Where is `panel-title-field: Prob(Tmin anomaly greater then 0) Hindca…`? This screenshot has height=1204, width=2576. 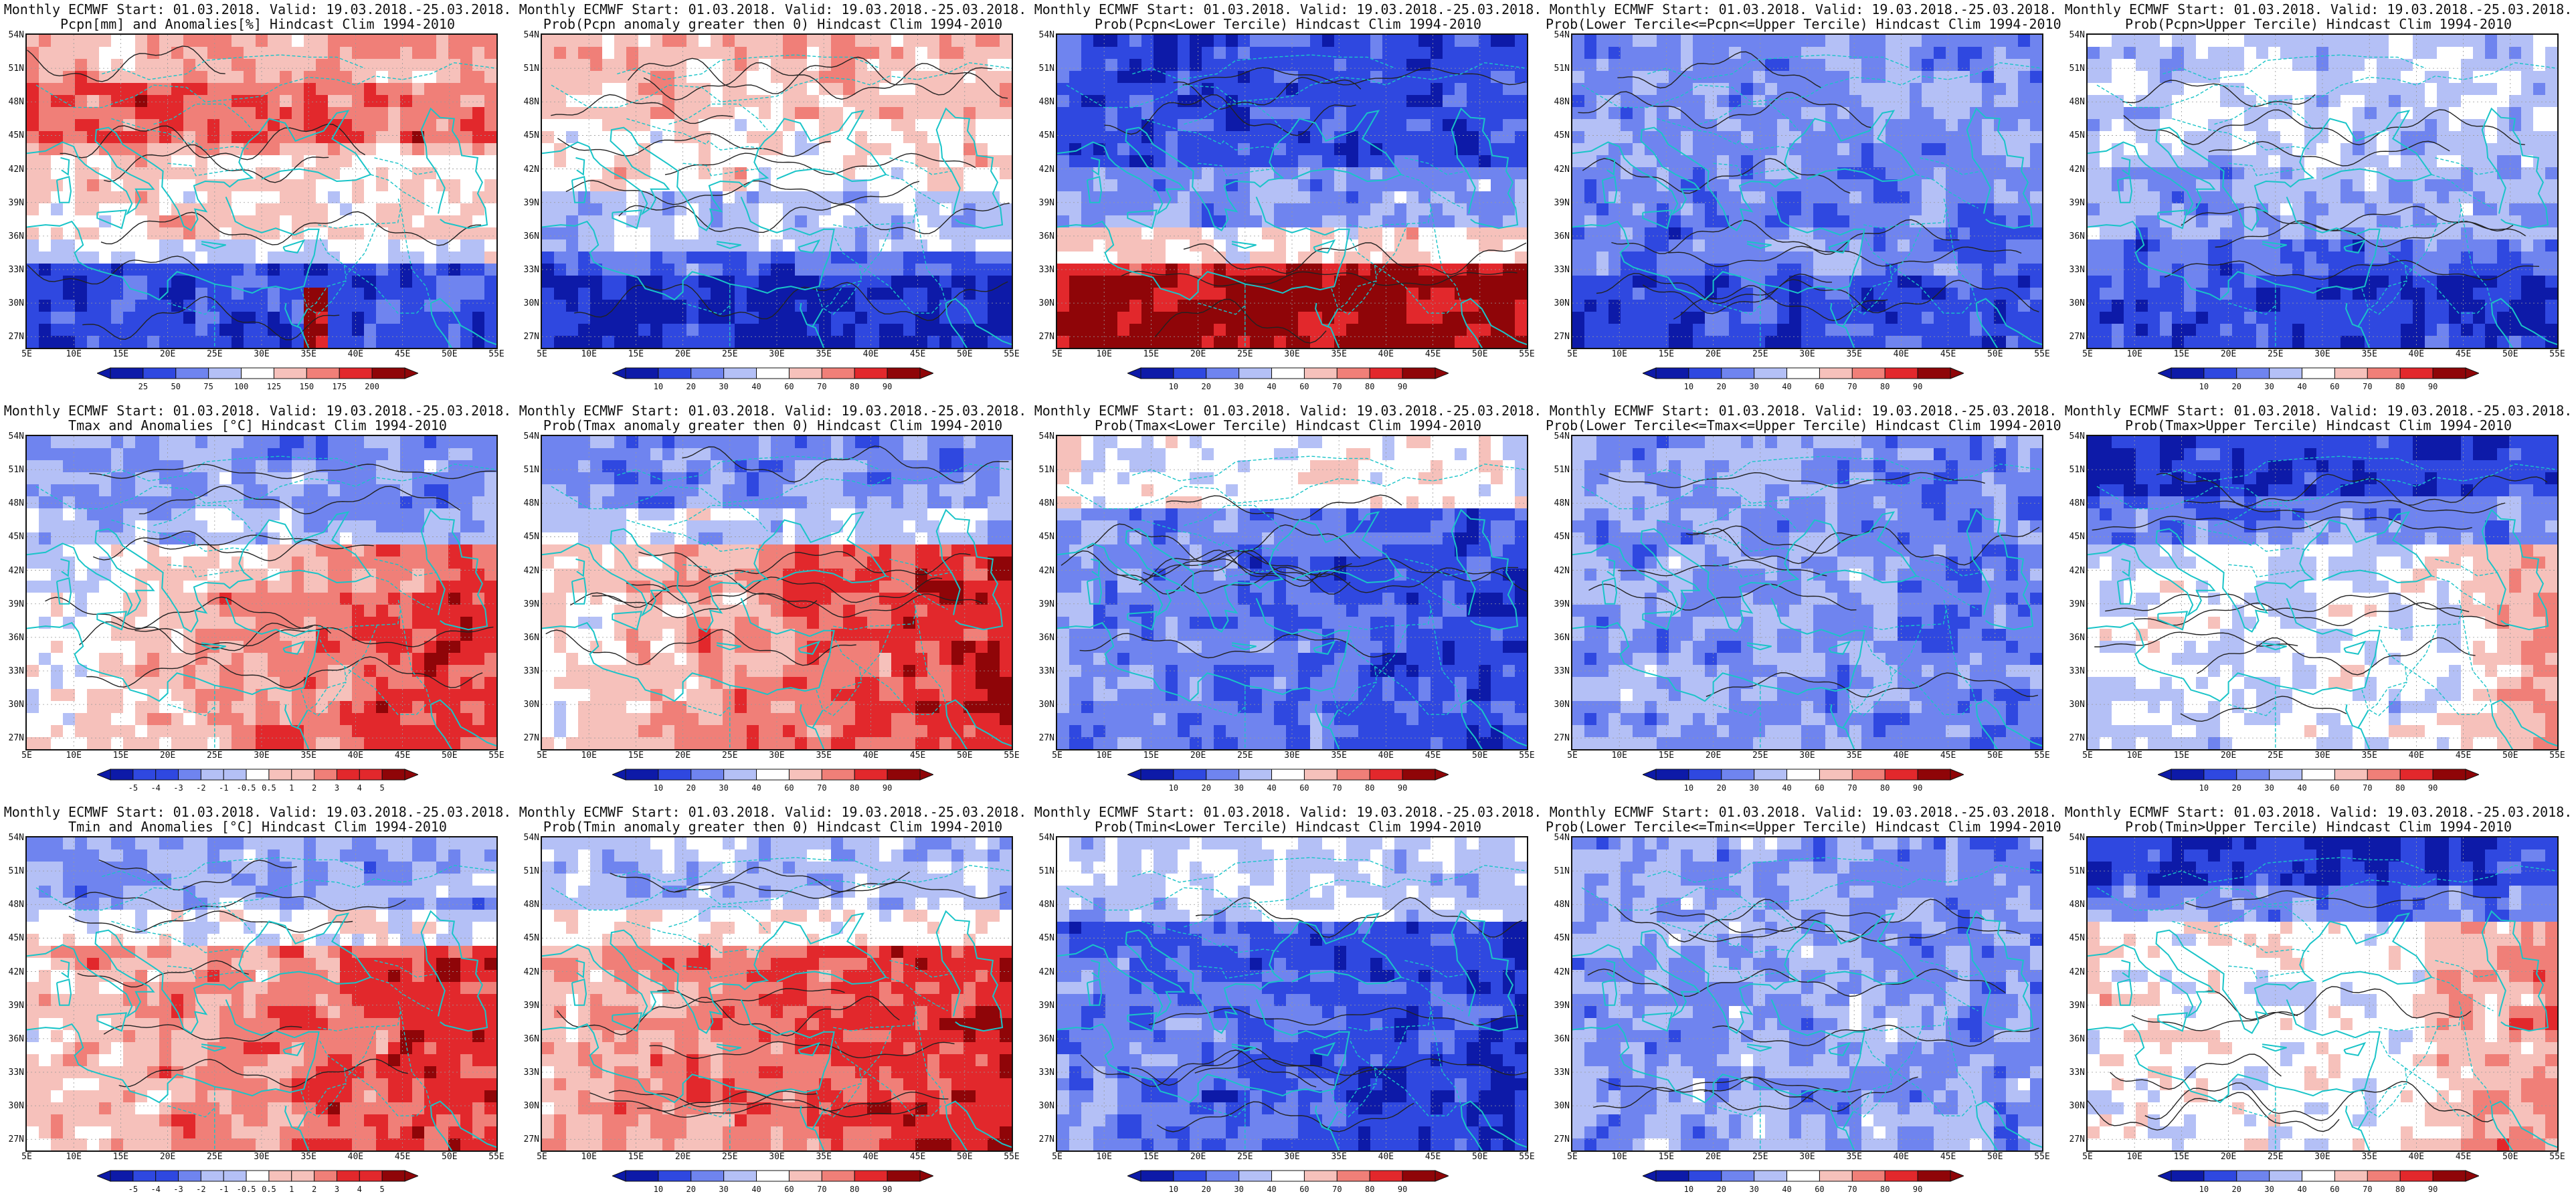 panel-title-field: Prob(Tmin anomaly greater then 0) Hindca… is located at coordinates (773, 827).